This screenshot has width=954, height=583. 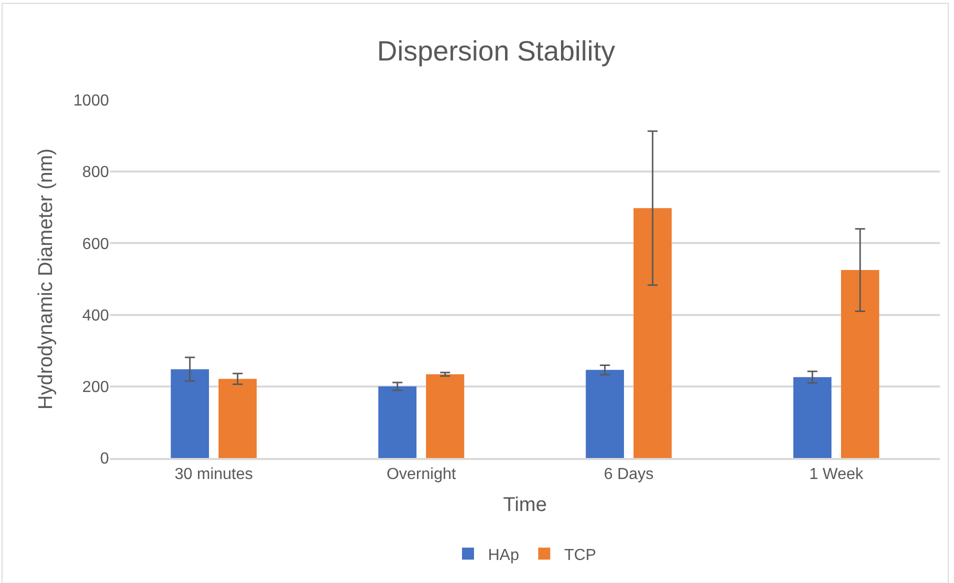 I want to click on x-tick-label: Overnight, so click(x=421, y=475).